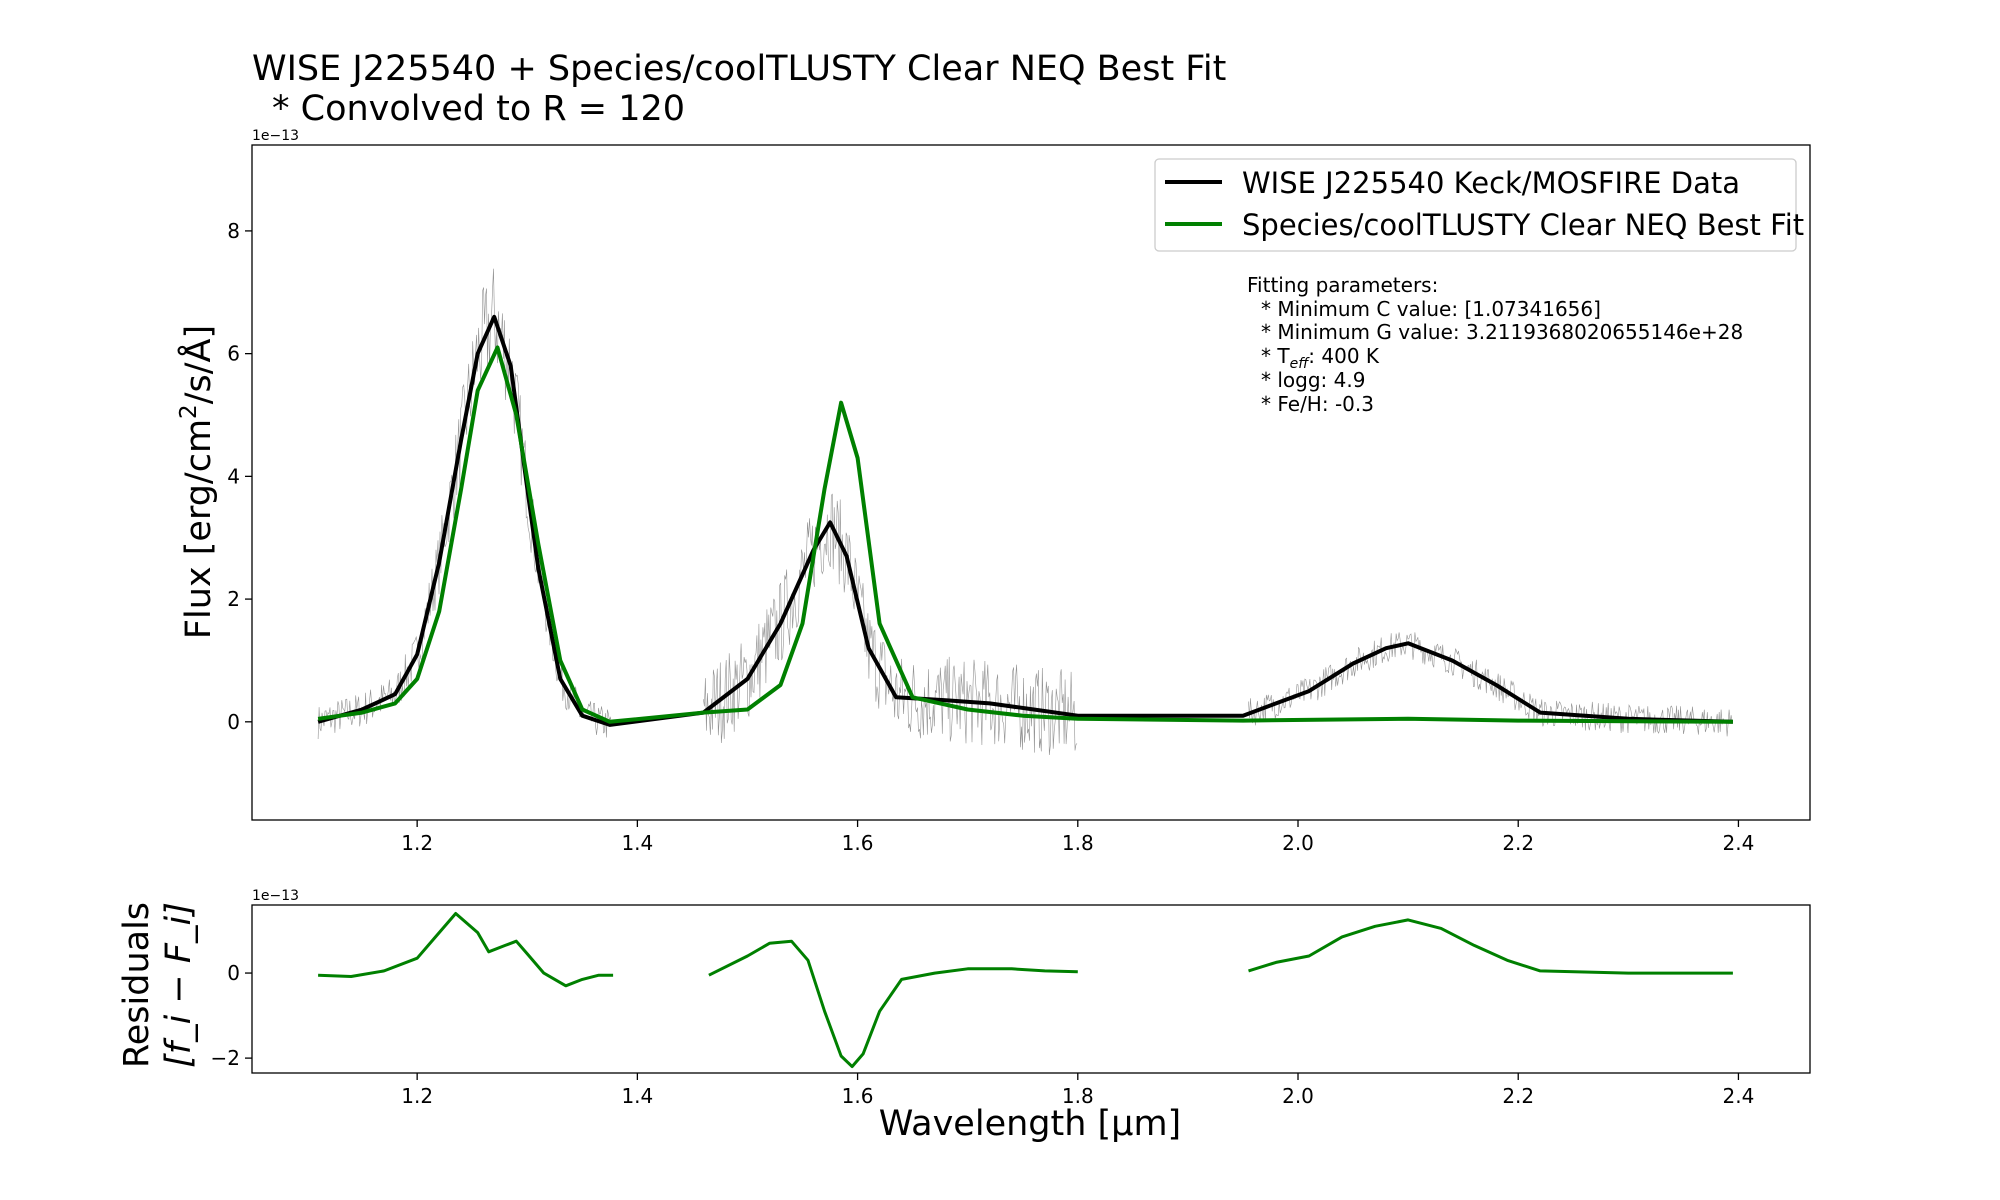 This screenshot has width=2000, height=1200. What do you see at coordinates (1431, 309) in the screenshot?
I see `params-c-value: * Minimum C value: [1.07341656]` at bounding box center [1431, 309].